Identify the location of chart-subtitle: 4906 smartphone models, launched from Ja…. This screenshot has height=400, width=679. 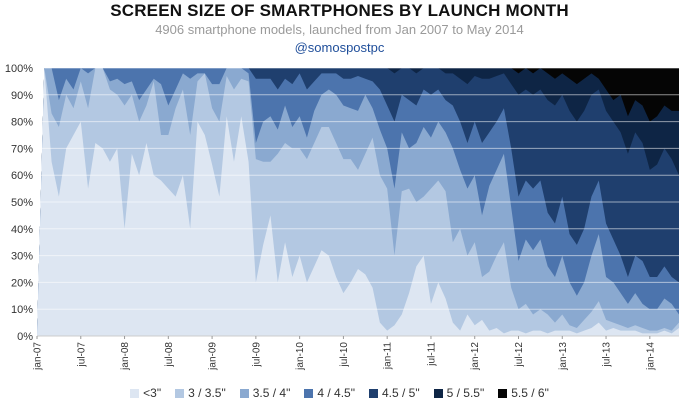
(339, 29).